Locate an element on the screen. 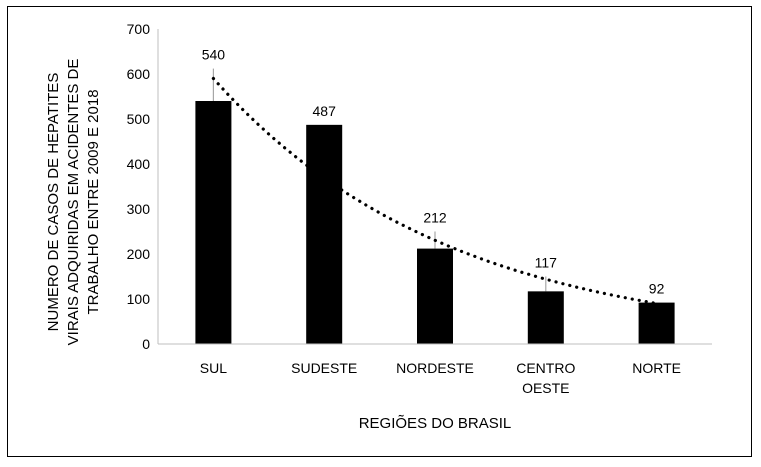 The height and width of the screenshot is (467, 761). data-label: 540 is located at coordinates (214, 55).